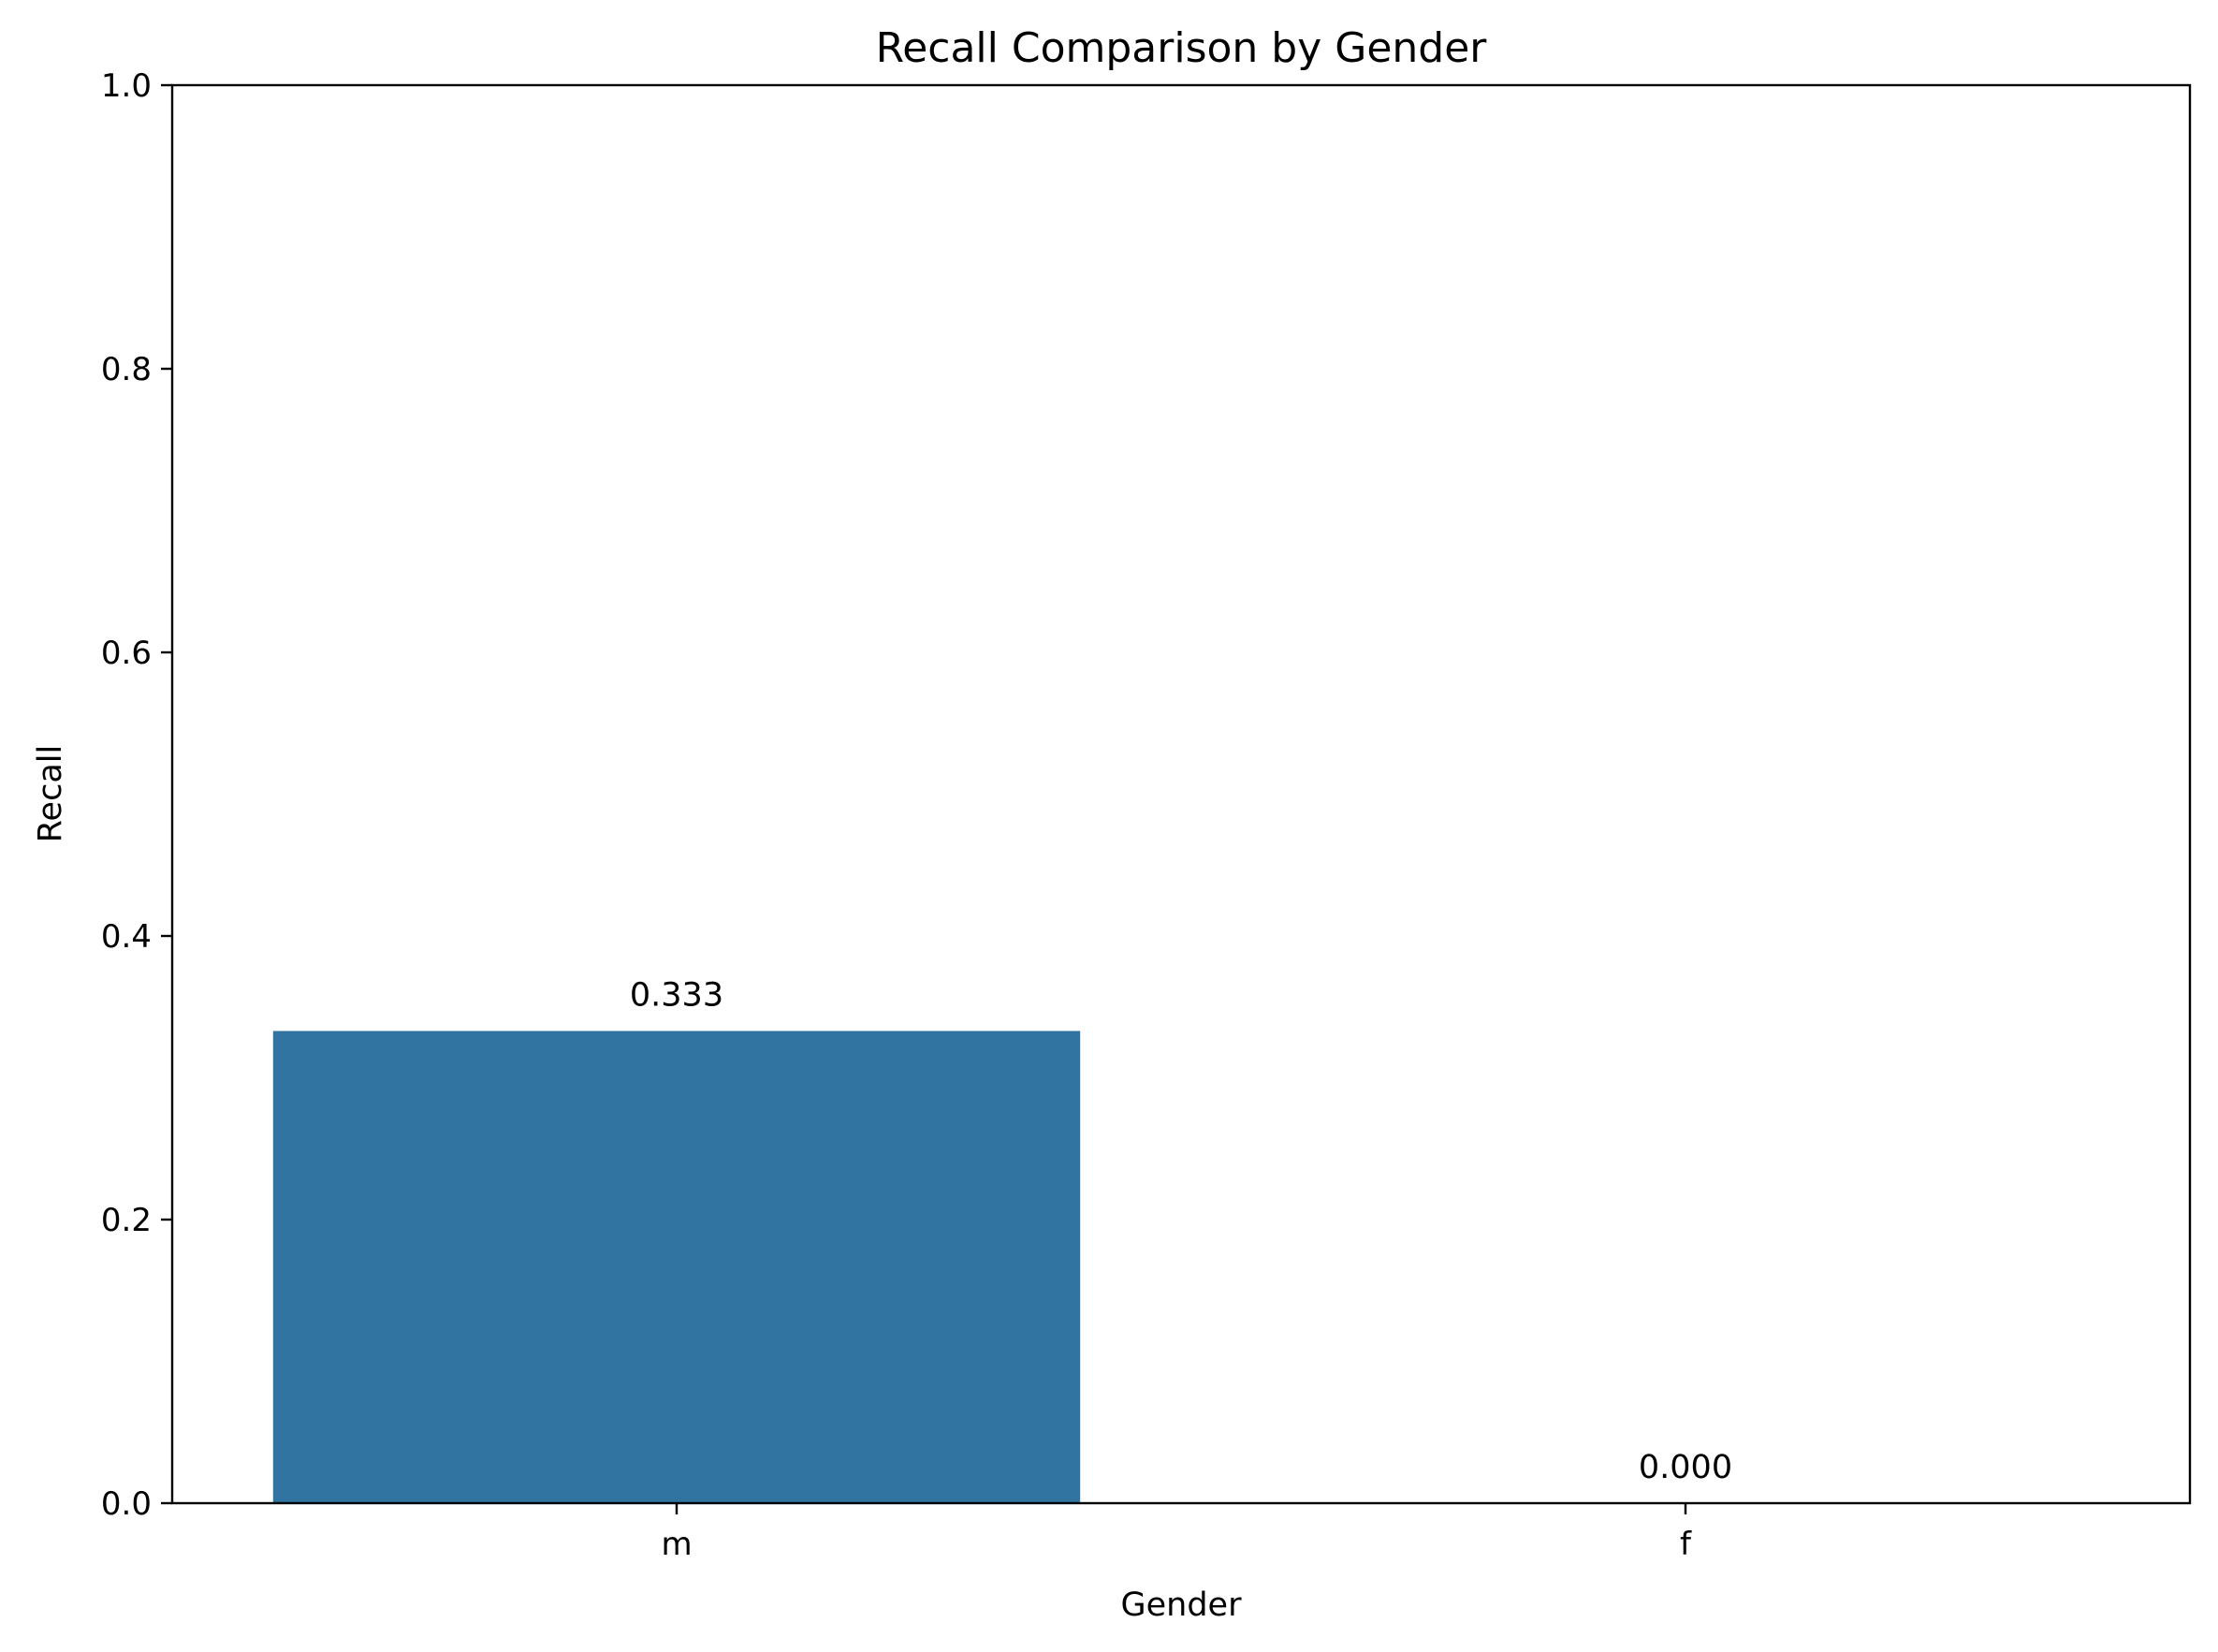  What do you see at coordinates (137, 795) in the screenshot?
I see `y-axis: 0.0 0.2 0.4 0.6 0.8 1.0` at bounding box center [137, 795].